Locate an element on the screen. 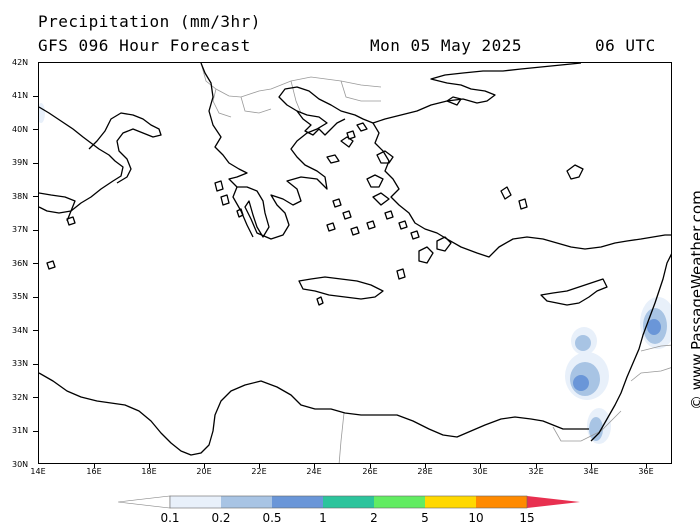 Image resolution: width=700 pixels, height=525 pixels. lon-label-36e: 36E is located at coordinates (646, 471).